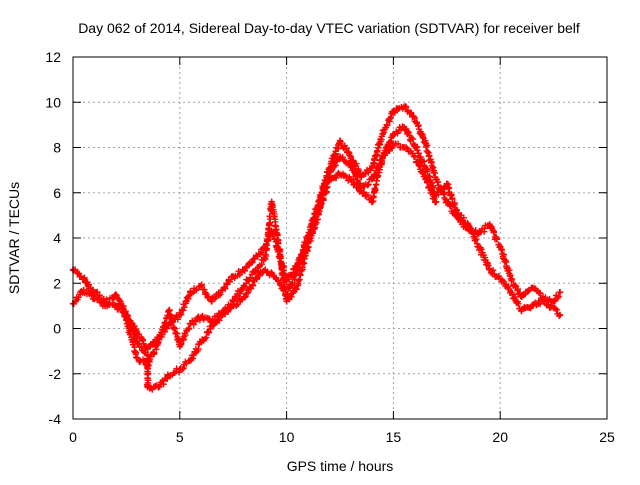 The height and width of the screenshot is (485, 640). I want to click on y-axis-title: SDTVAR / TECUs, so click(14, 238).